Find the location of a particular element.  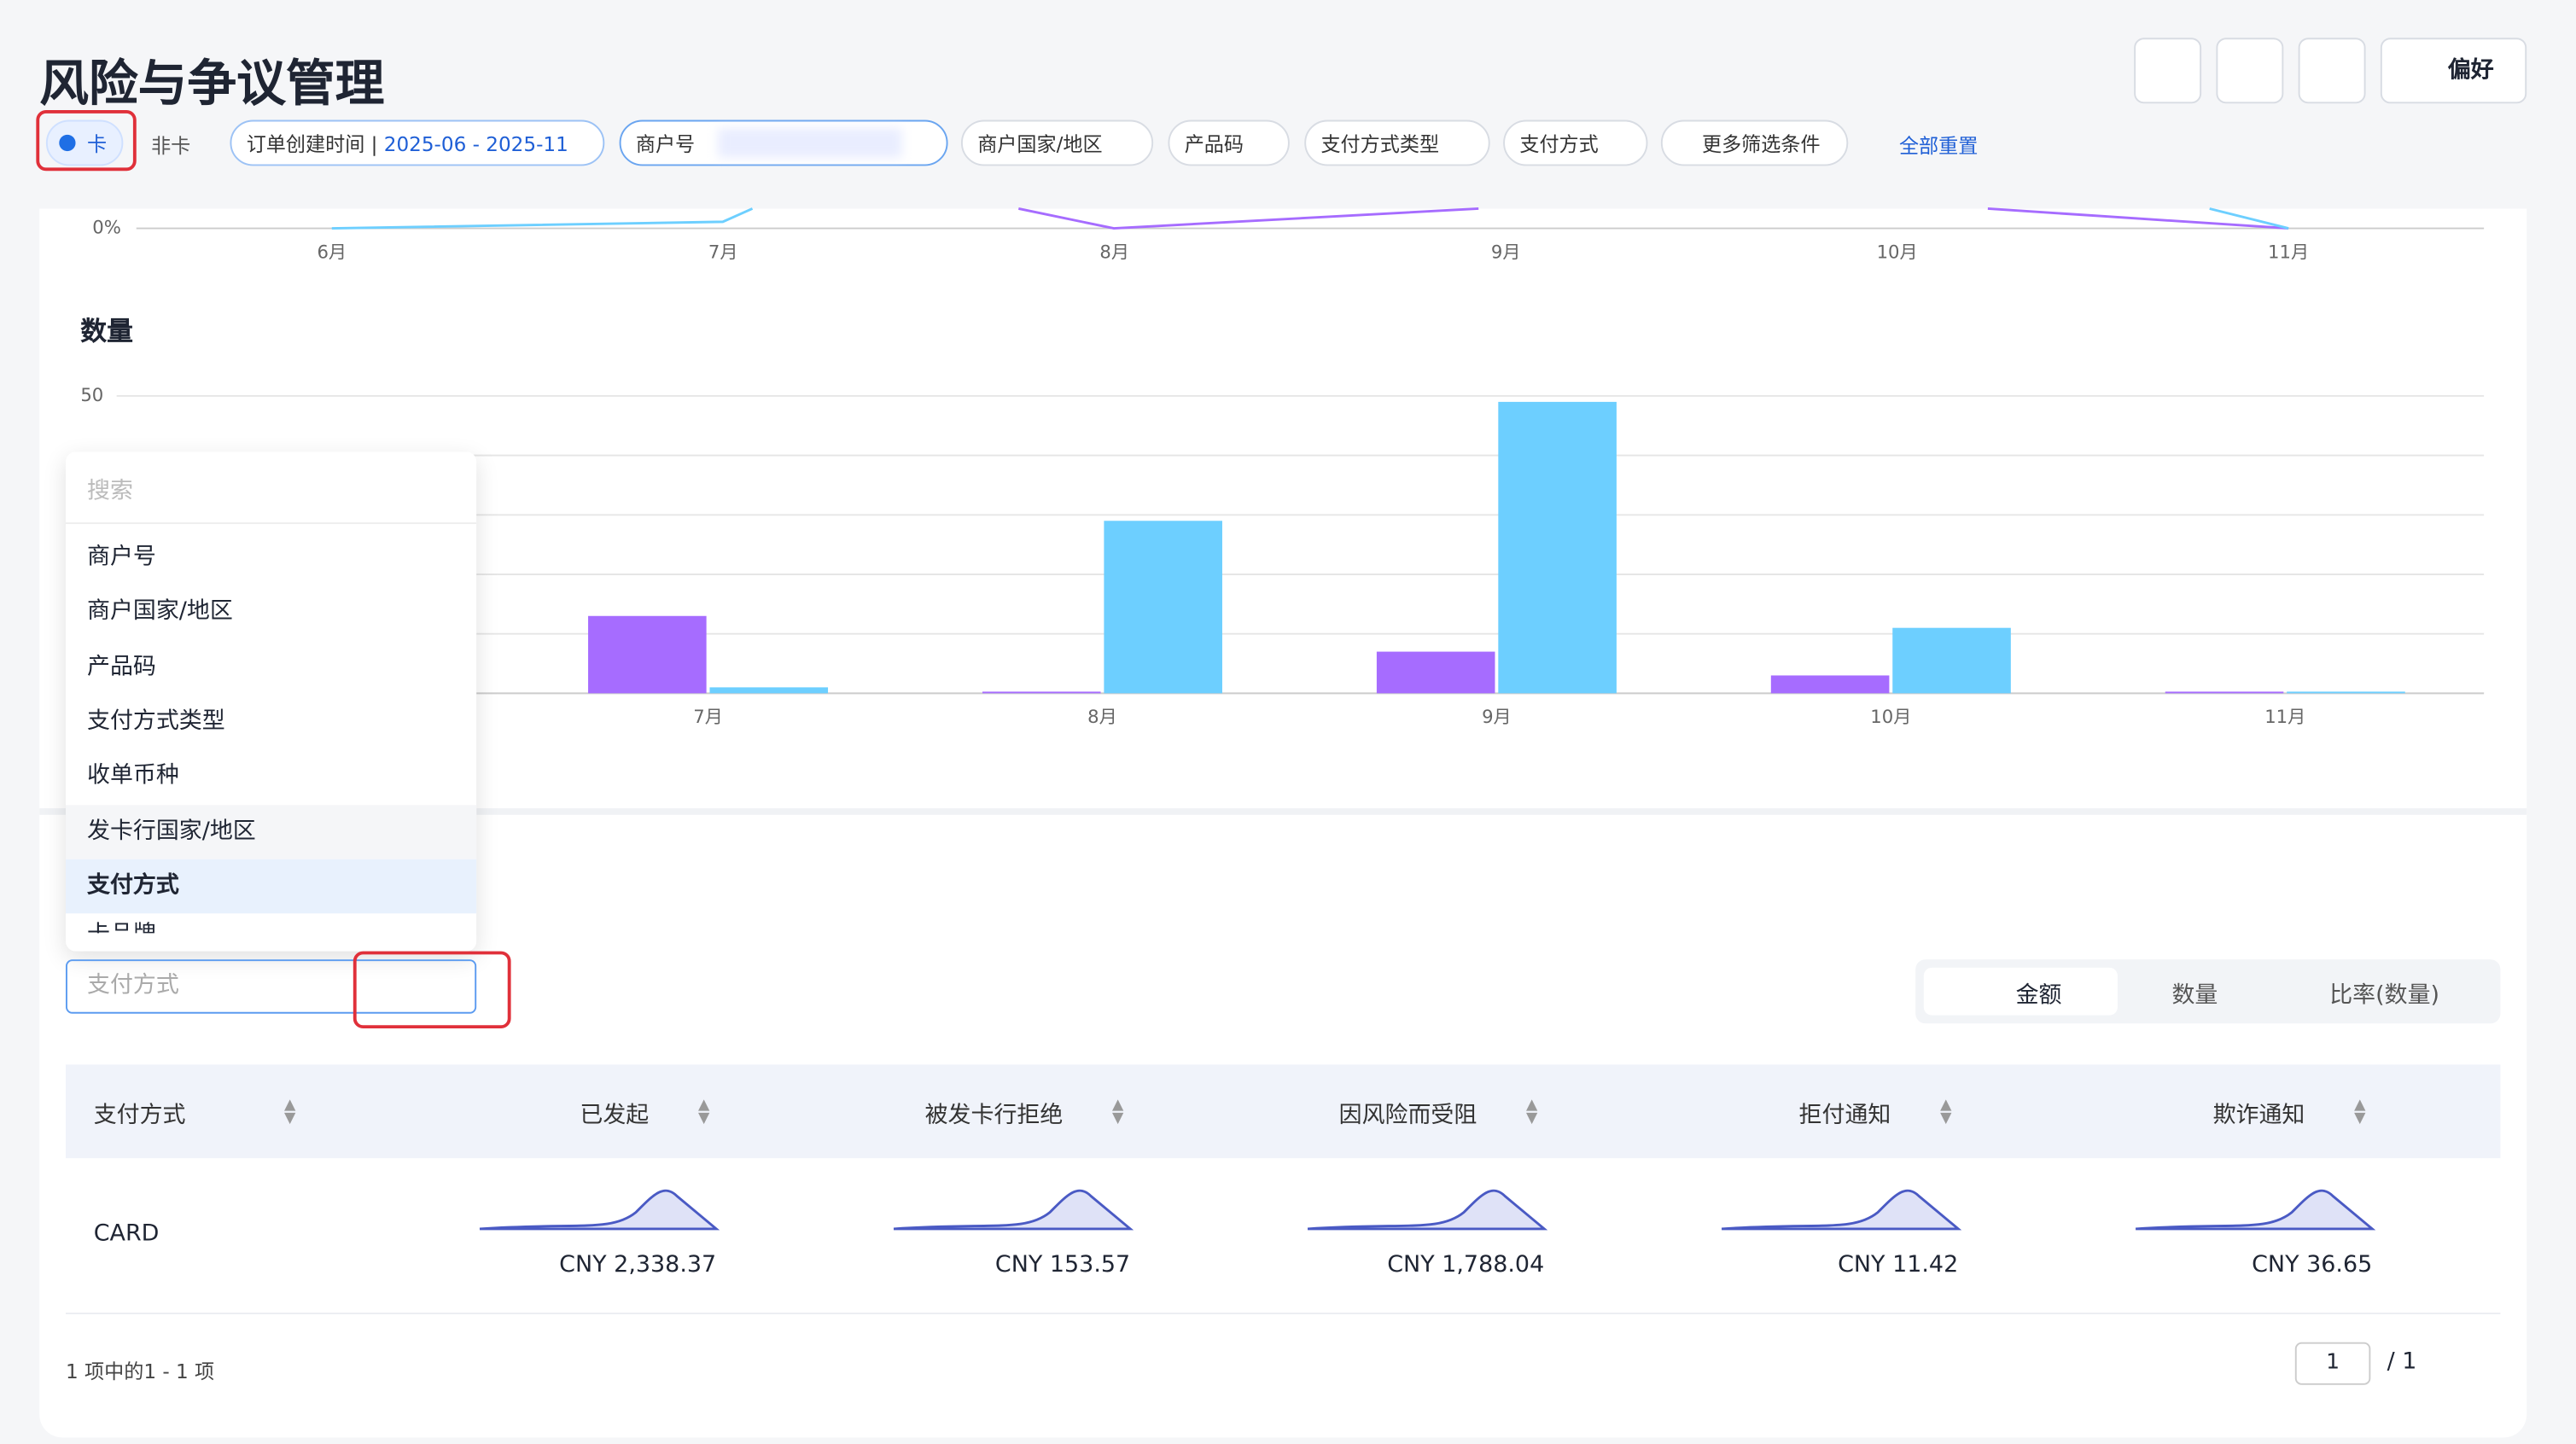

filter-country: 商户国家/地区 is located at coordinates (1057, 142).